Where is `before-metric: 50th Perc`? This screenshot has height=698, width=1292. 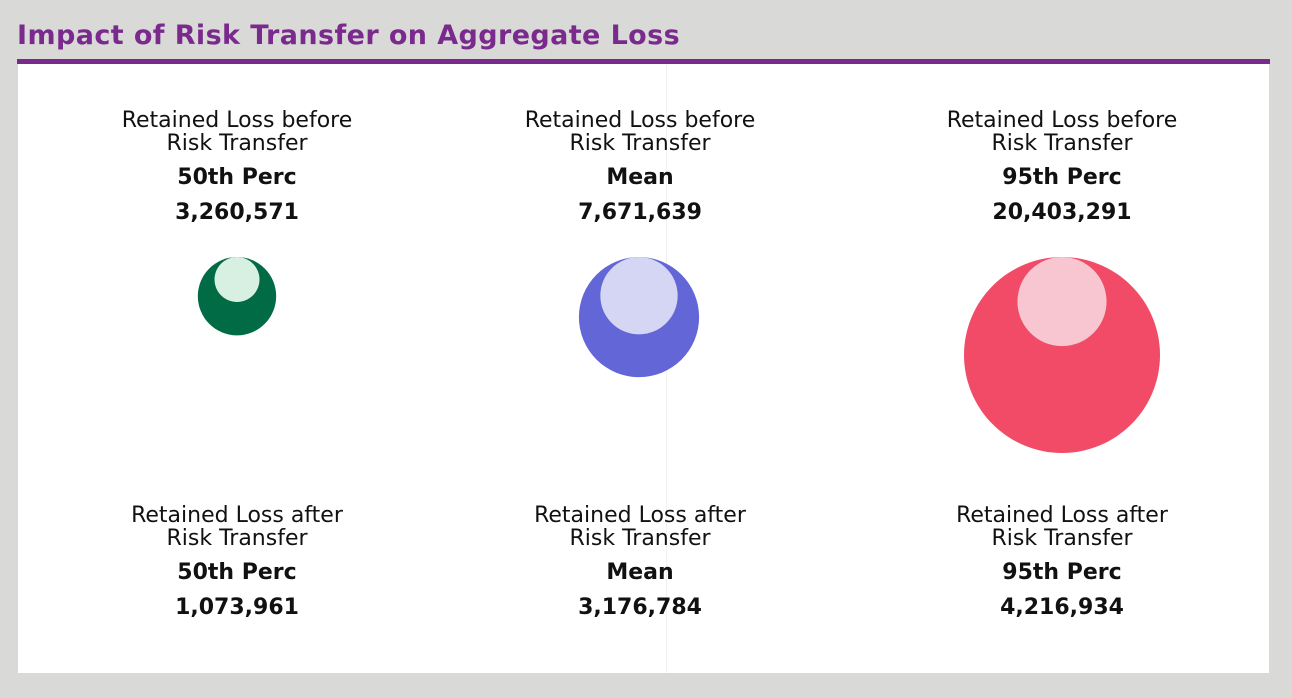
before-metric: 50th Perc is located at coordinates (237, 177).